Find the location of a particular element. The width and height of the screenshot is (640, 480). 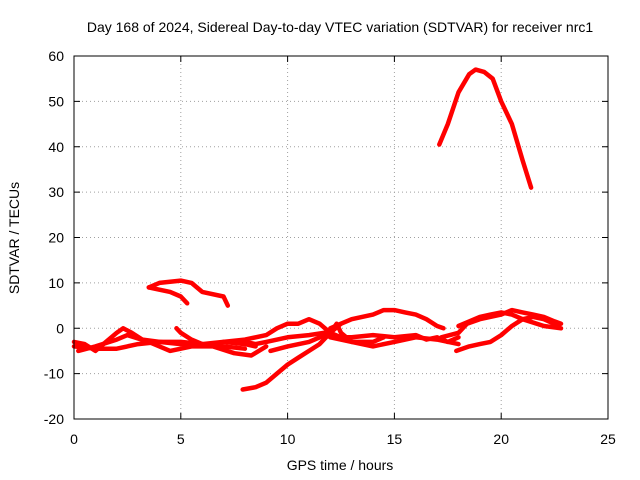

y-tick-label: 30 is located at coordinates (56, 192).